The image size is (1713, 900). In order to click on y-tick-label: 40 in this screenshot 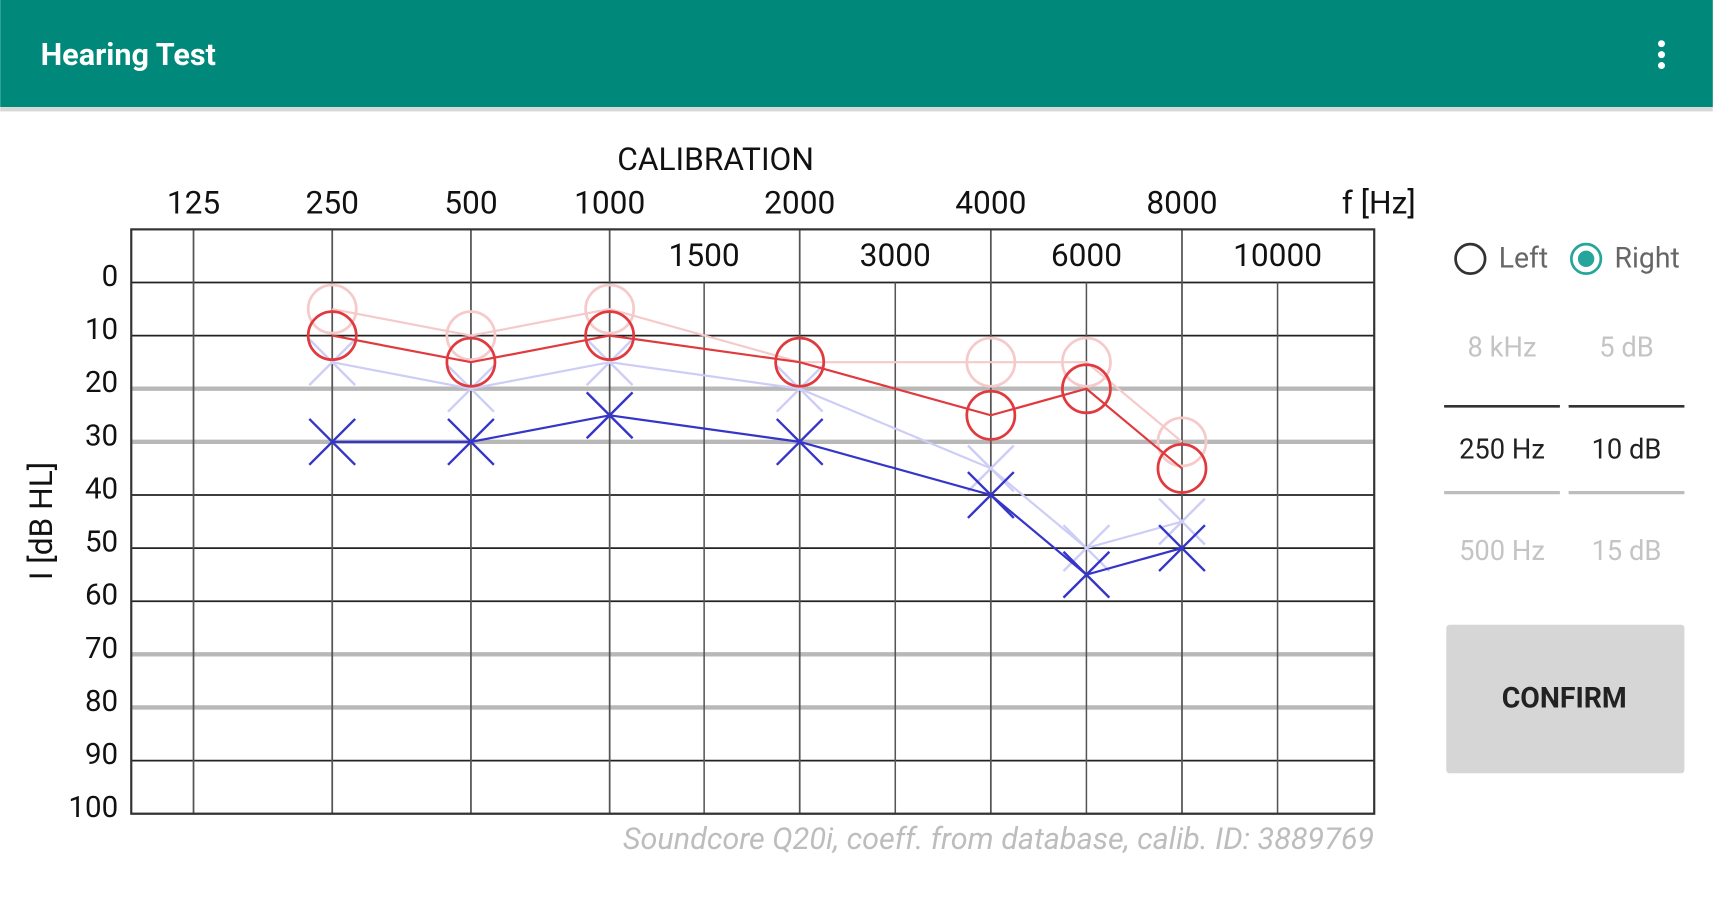, I will do `click(101, 489)`.